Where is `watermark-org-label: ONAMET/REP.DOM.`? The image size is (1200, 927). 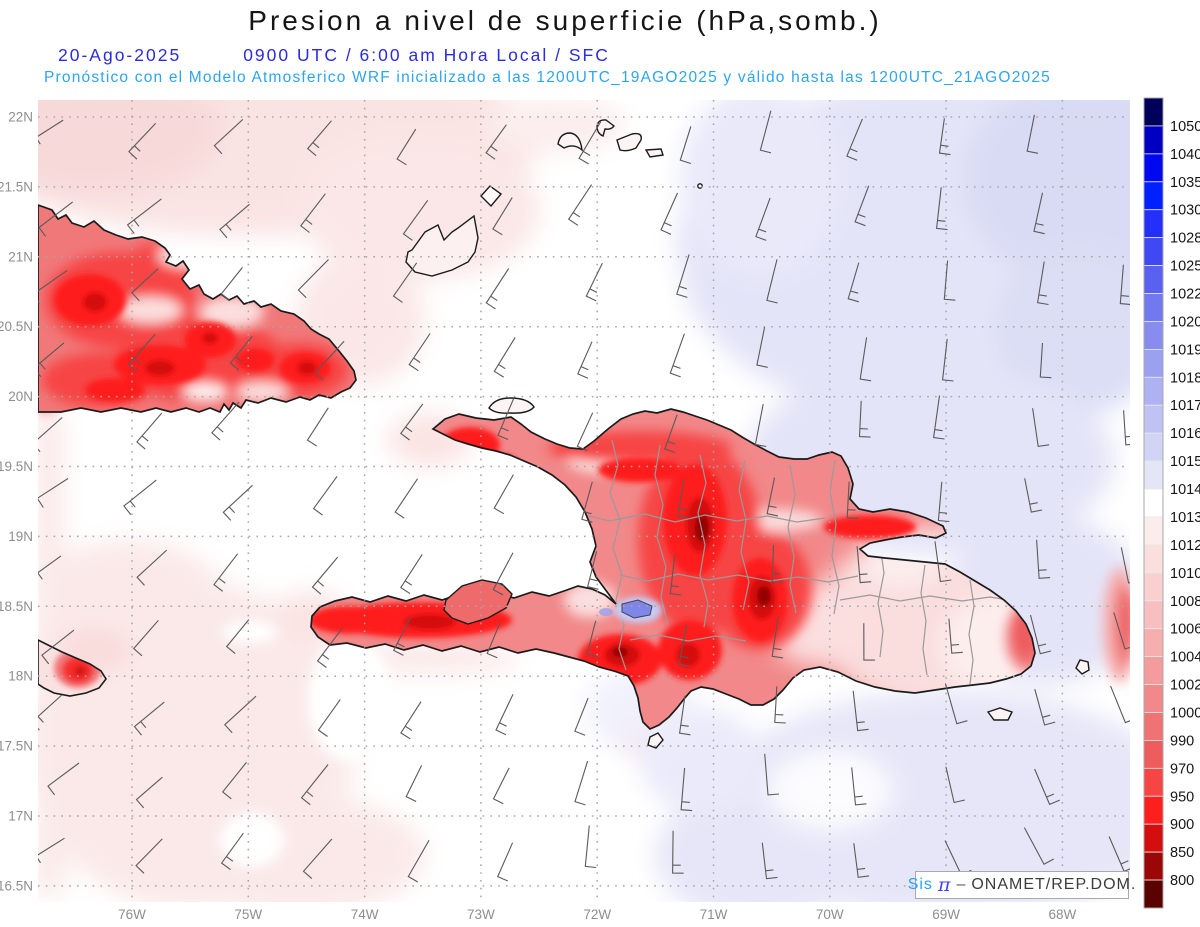
watermark-org-label: ONAMET/REP.DOM. is located at coordinates (1054, 884).